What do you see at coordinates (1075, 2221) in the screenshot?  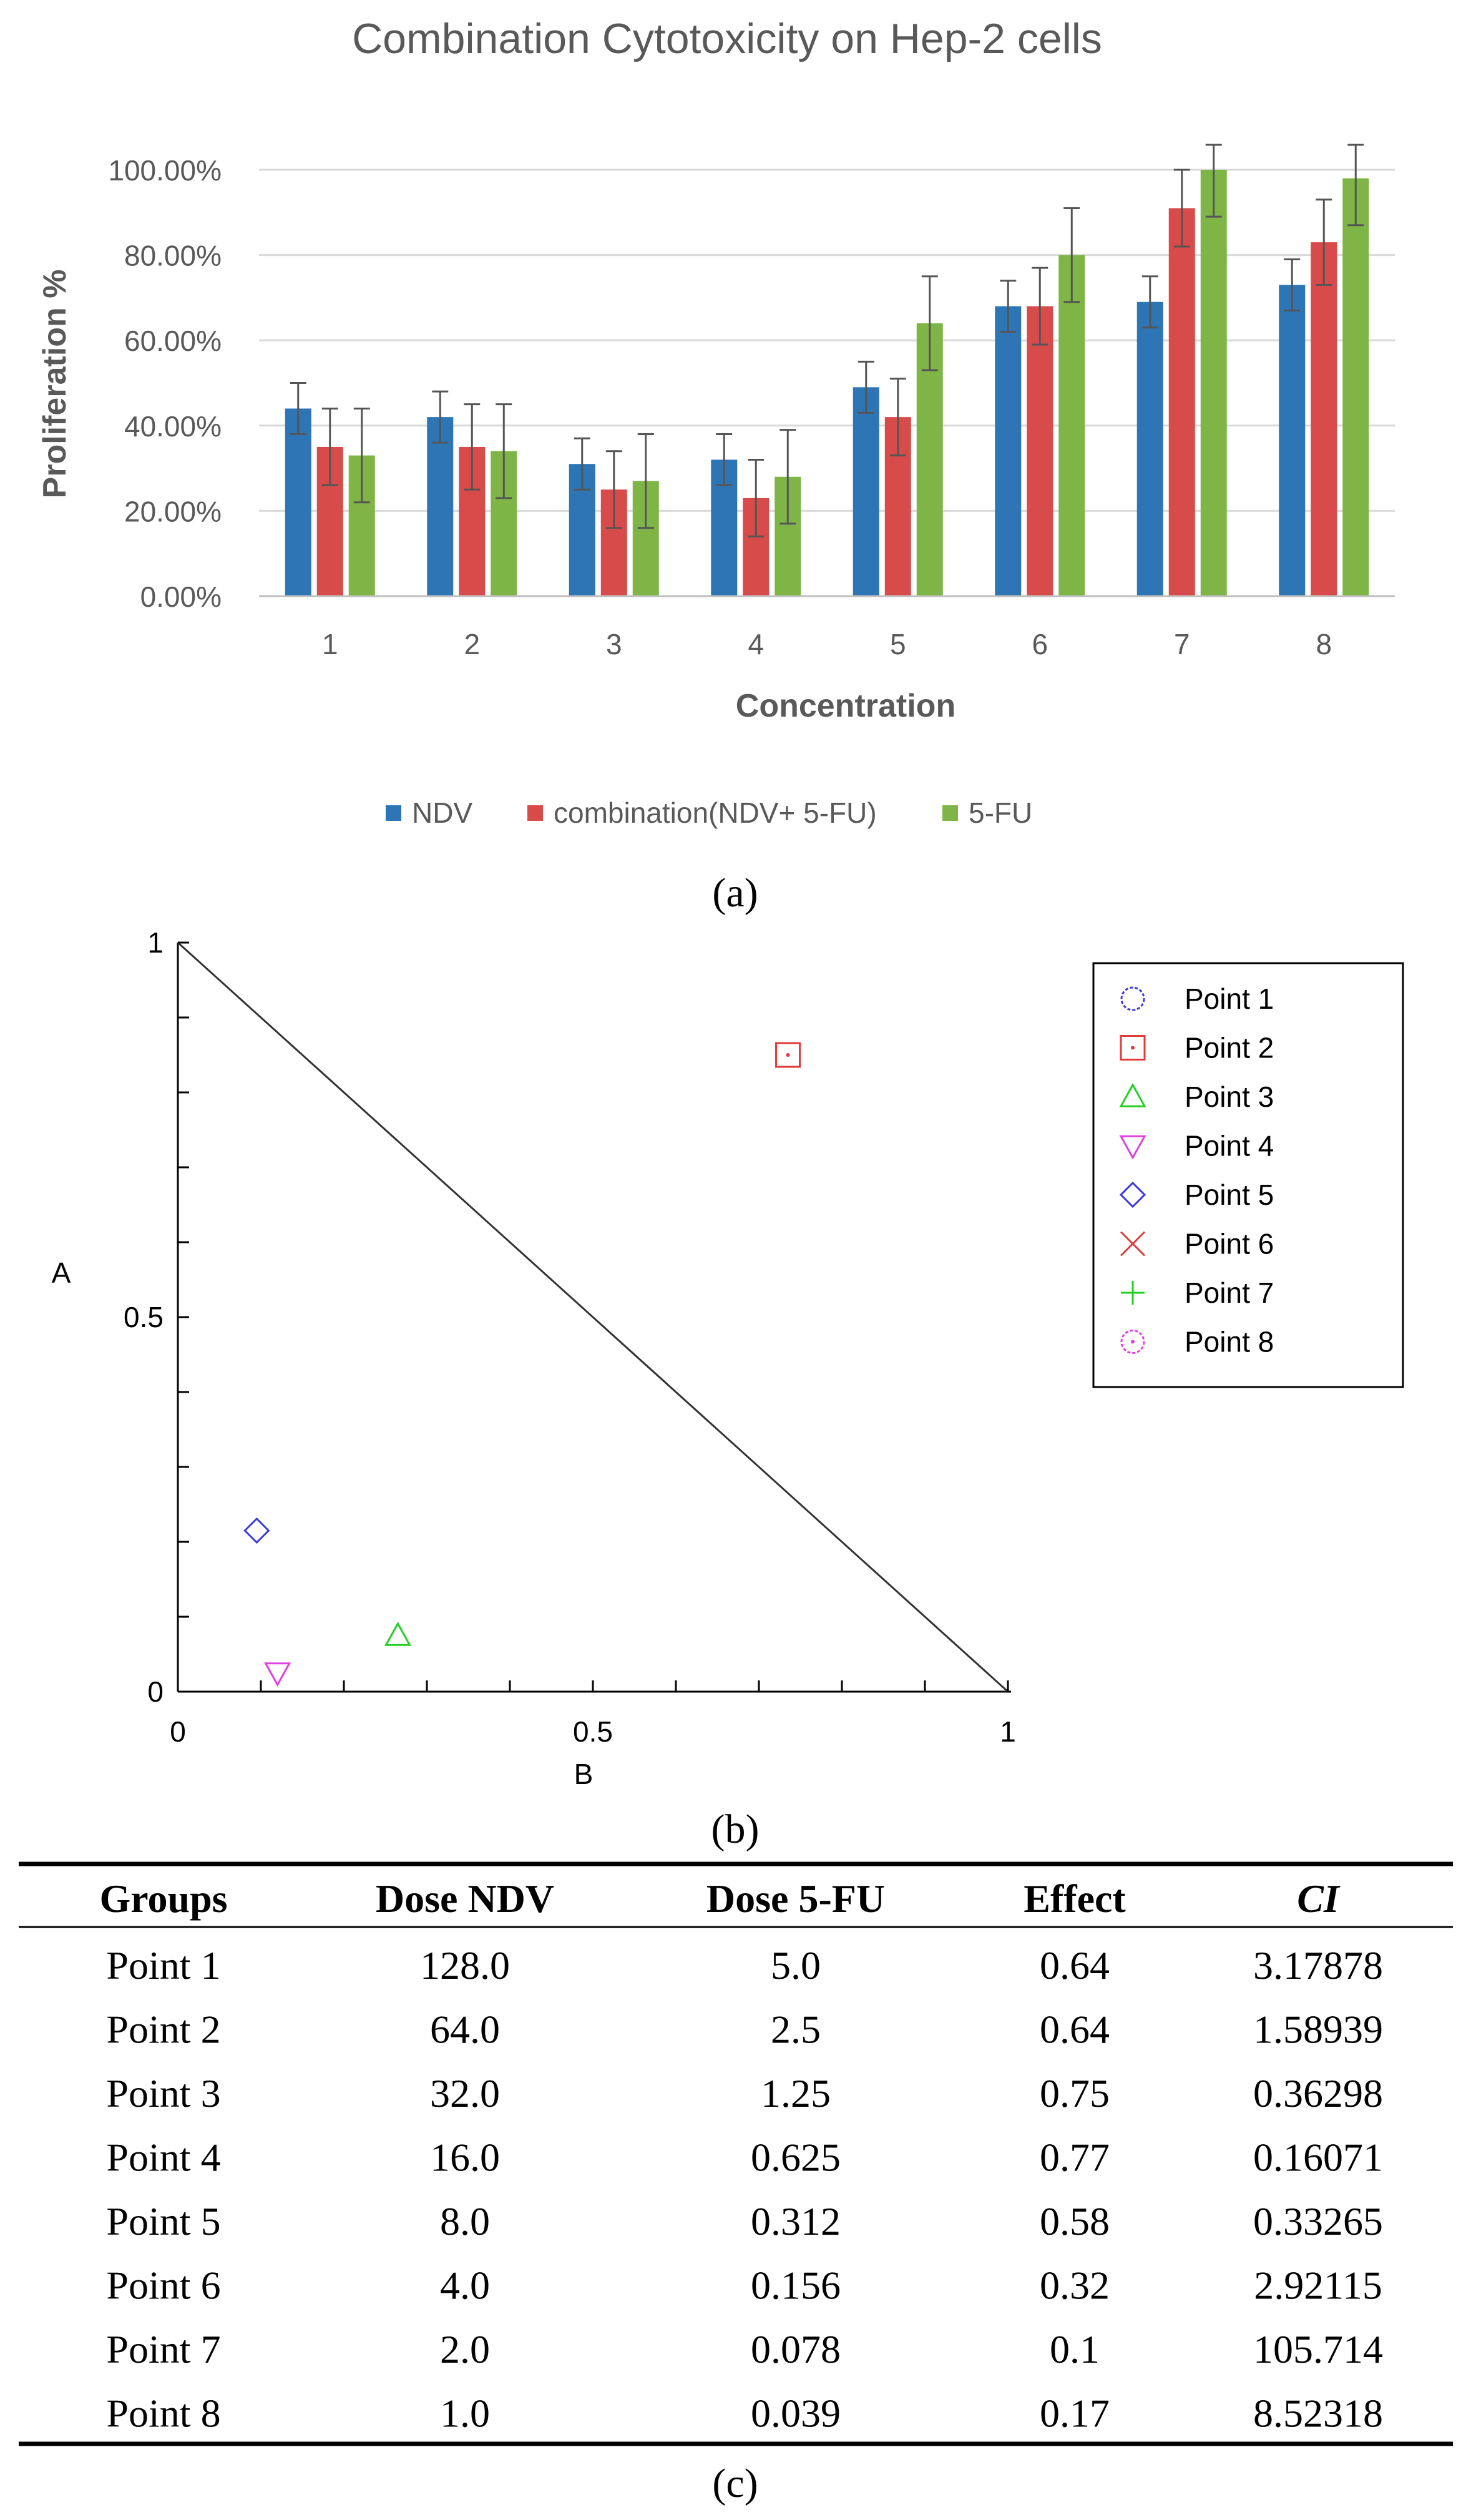 I see `table-cell: 0.58` at bounding box center [1075, 2221].